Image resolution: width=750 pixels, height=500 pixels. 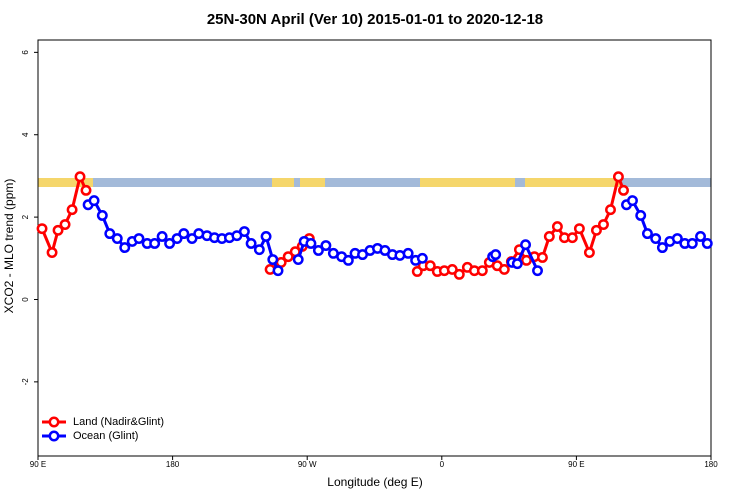 What do you see at coordinates (25, 134) in the screenshot?
I see `y-tick-label: 4` at bounding box center [25, 134].